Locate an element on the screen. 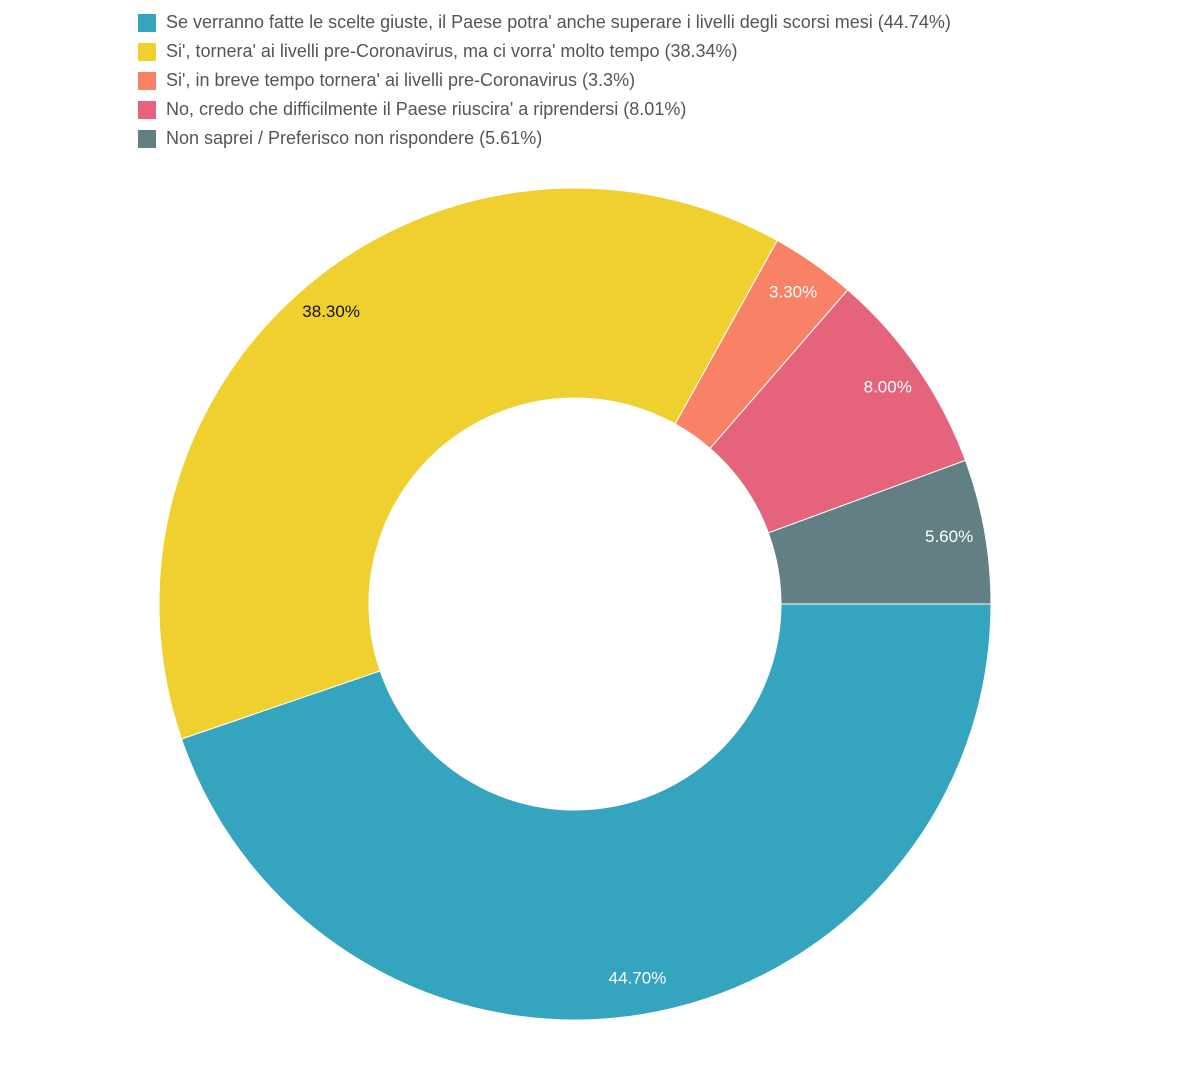 The width and height of the screenshot is (1200, 1069). slice-data-label: 3.30% is located at coordinates (793, 291).